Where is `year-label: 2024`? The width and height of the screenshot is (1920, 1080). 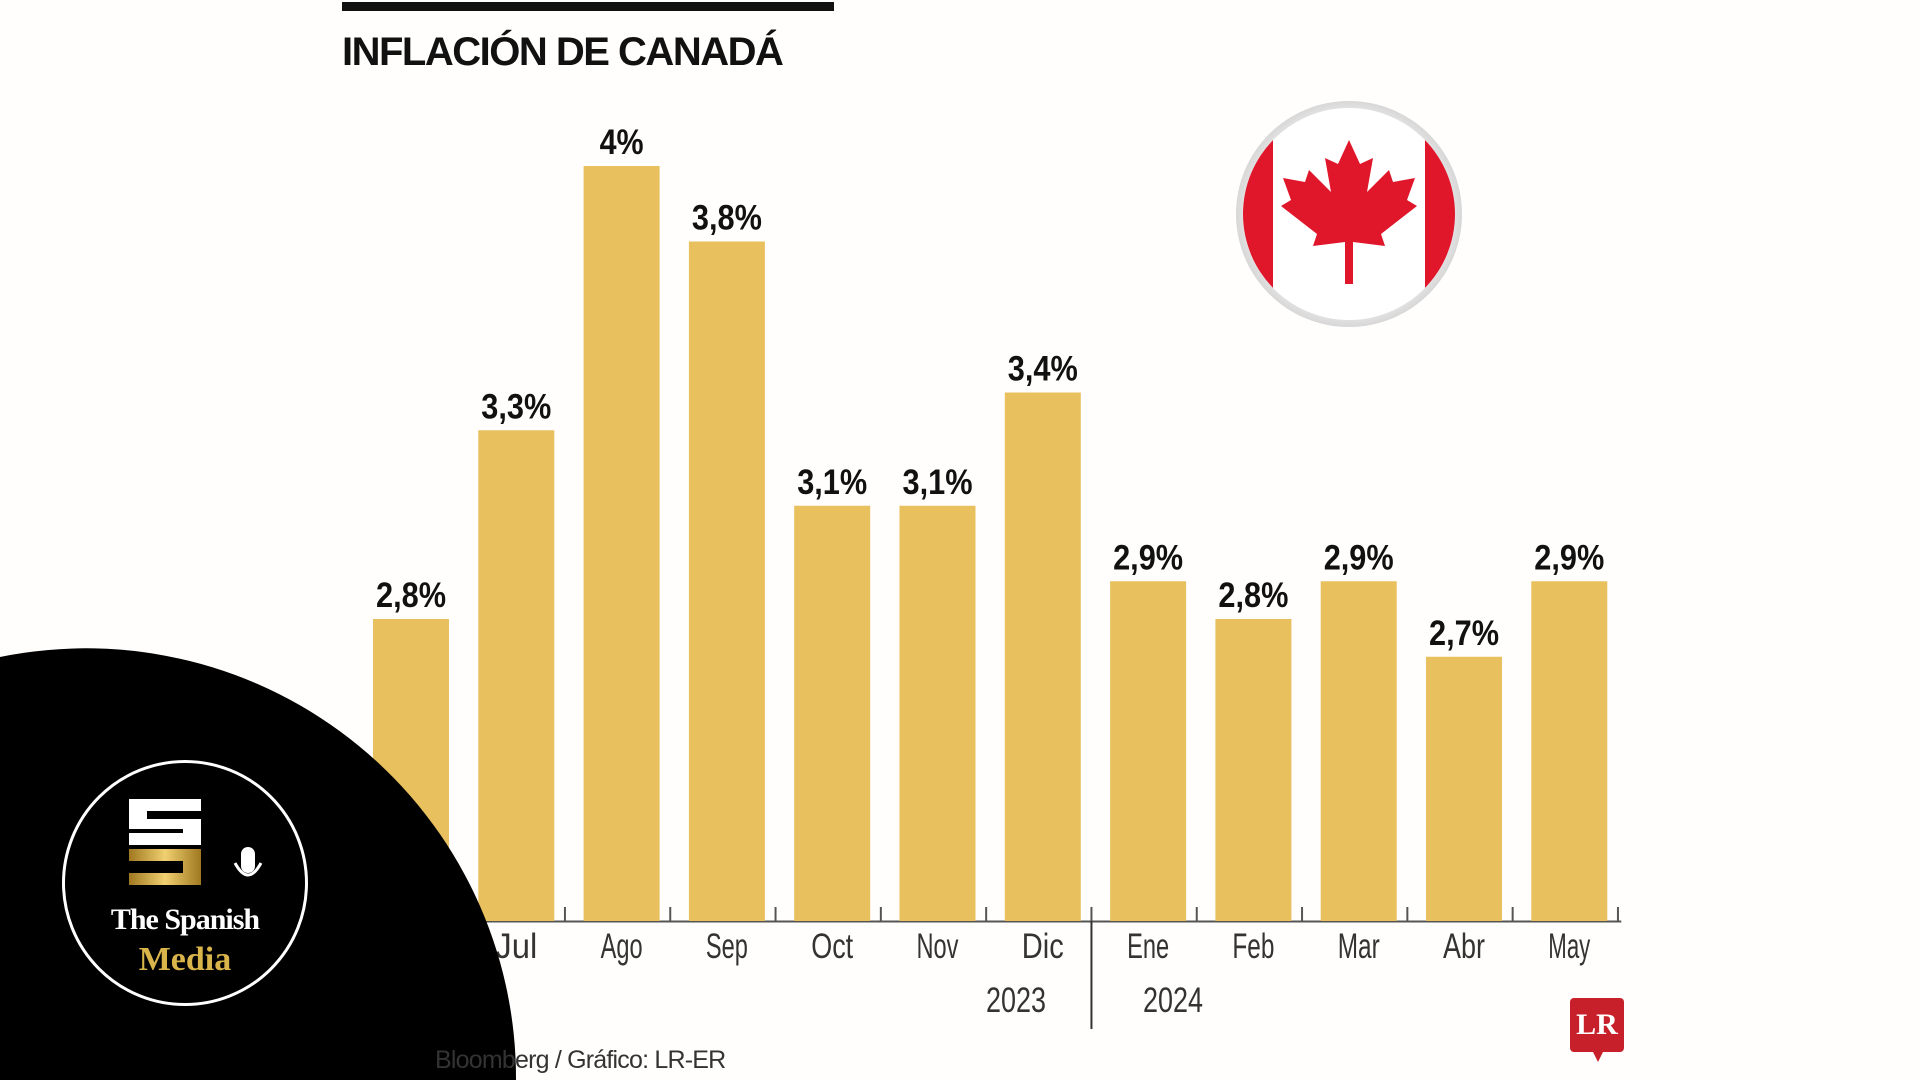 year-label: 2024 is located at coordinates (1173, 1000).